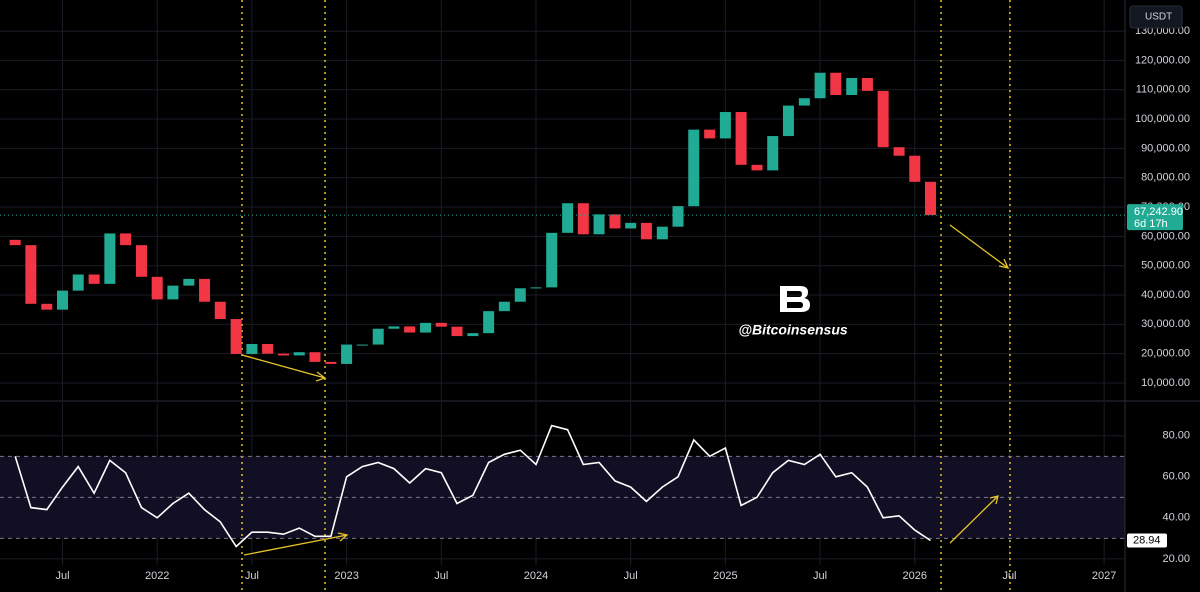 Image resolution: width=1200 pixels, height=592 pixels. Describe the element at coordinates (1176, 518) in the screenshot. I see `y-tick-label: 40.00` at that location.